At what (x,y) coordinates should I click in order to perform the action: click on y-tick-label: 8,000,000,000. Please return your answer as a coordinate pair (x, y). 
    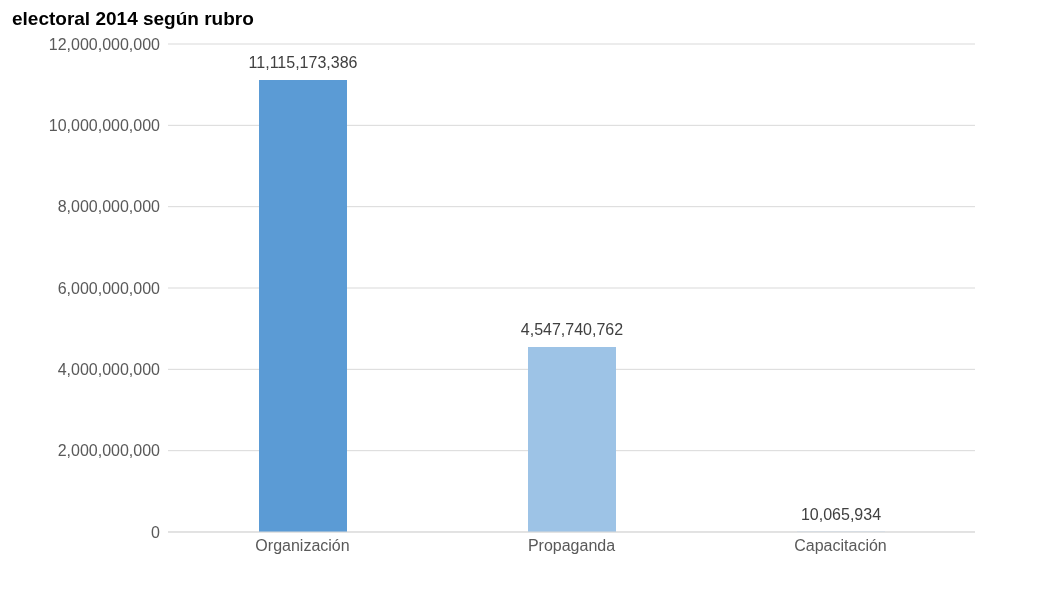
    Looking at the image, I should click on (109, 207).